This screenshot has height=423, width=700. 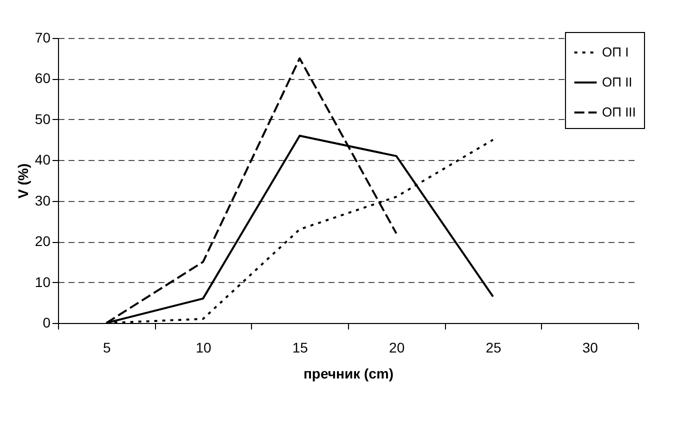 I want to click on x-tick-label: 25, so click(x=494, y=348).